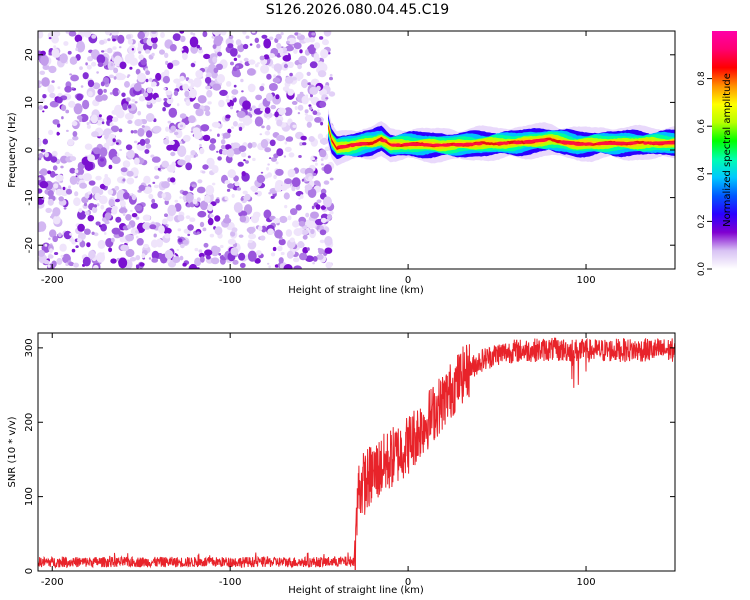 This screenshot has width=750, height=600. What do you see at coordinates (29, 496) in the screenshot?
I see `snr-y-tick-label: 100` at bounding box center [29, 496].